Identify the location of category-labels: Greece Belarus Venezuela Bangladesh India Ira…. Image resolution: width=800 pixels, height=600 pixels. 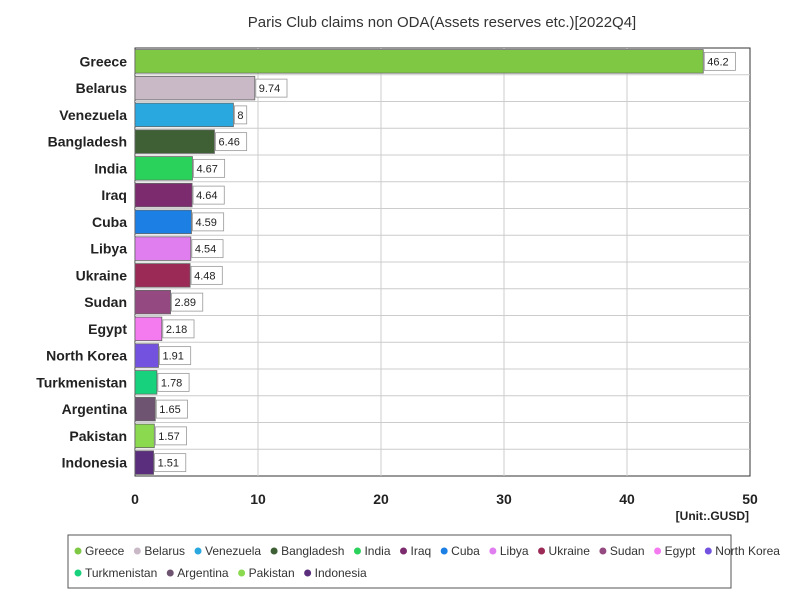
(81, 261).